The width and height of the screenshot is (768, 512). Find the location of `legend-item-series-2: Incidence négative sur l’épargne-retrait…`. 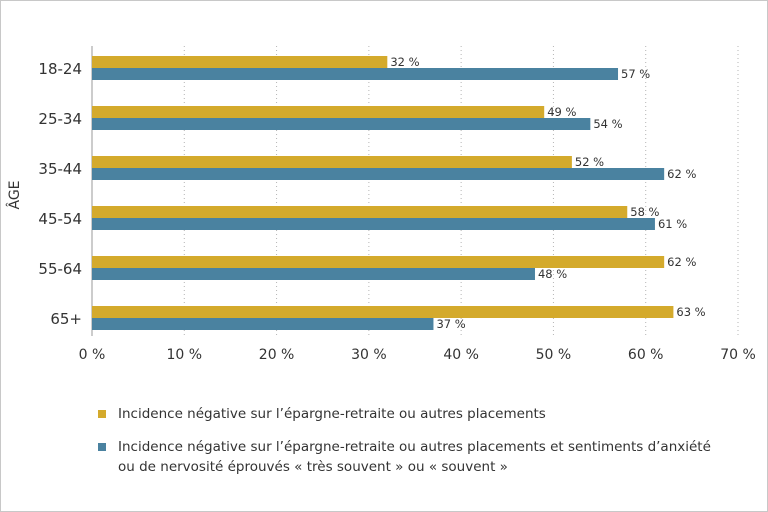

legend-item-series-2: Incidence négative sur l’épargne-retrait… is located at coordinates (418, 457).